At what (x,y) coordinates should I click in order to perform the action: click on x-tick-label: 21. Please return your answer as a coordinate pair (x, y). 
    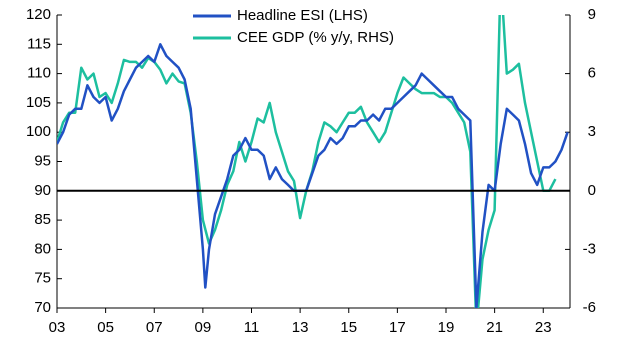
    Looking at the image, I should click on (494, 327).